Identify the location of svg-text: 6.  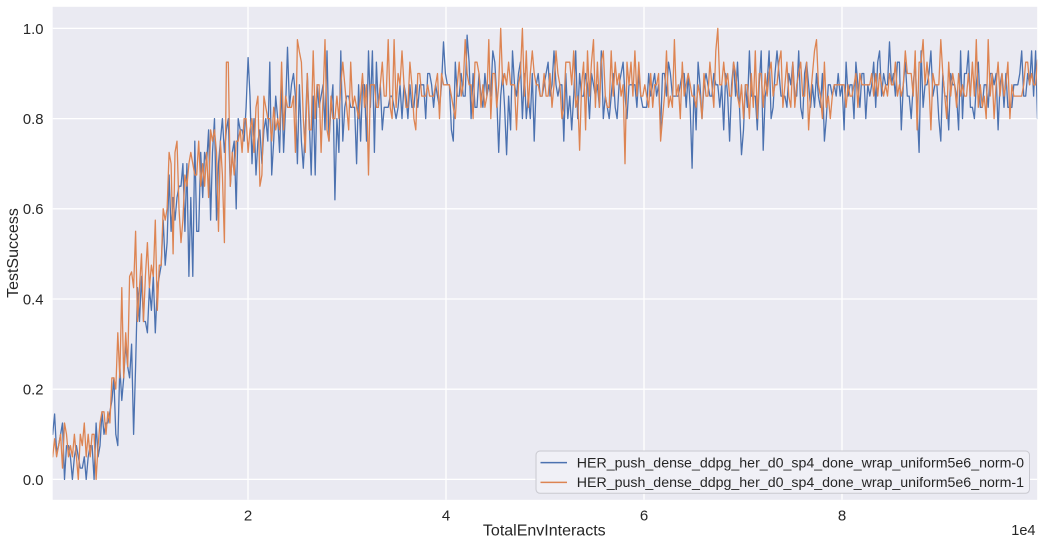
(644, 515).